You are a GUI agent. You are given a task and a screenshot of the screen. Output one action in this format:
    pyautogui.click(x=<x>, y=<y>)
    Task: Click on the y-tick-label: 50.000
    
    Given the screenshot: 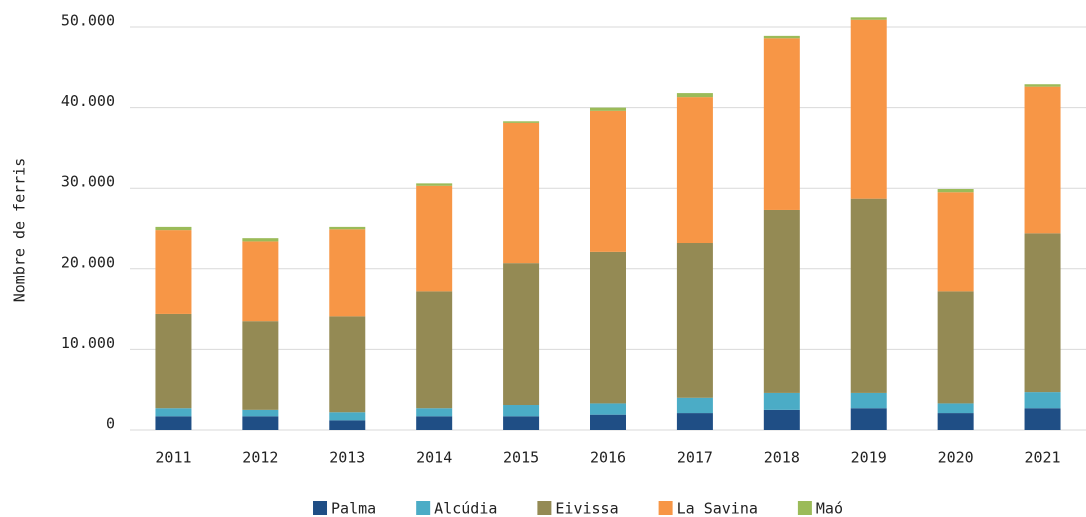 What is the action you would take?
    pyautogui.click(x=88, y=21)
    